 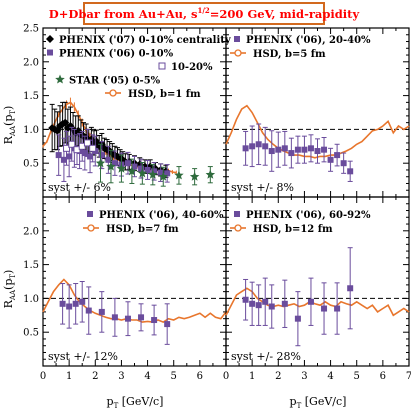 What do you see at coordinates (75, 14) in the screenshot?
I see `title-main: D+Dbar` at bounding box center [75, 14].